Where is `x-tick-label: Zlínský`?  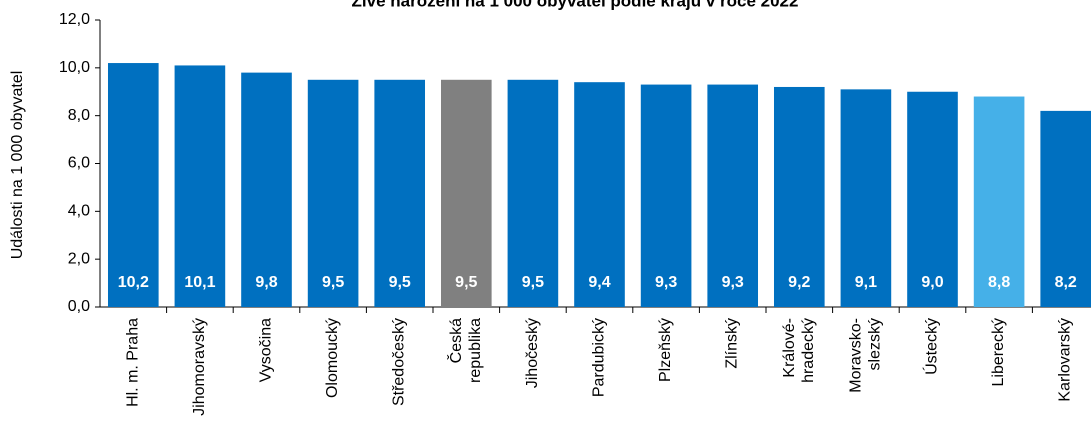
x-tick-label: Zlínský is located at coordinates (732, 343).